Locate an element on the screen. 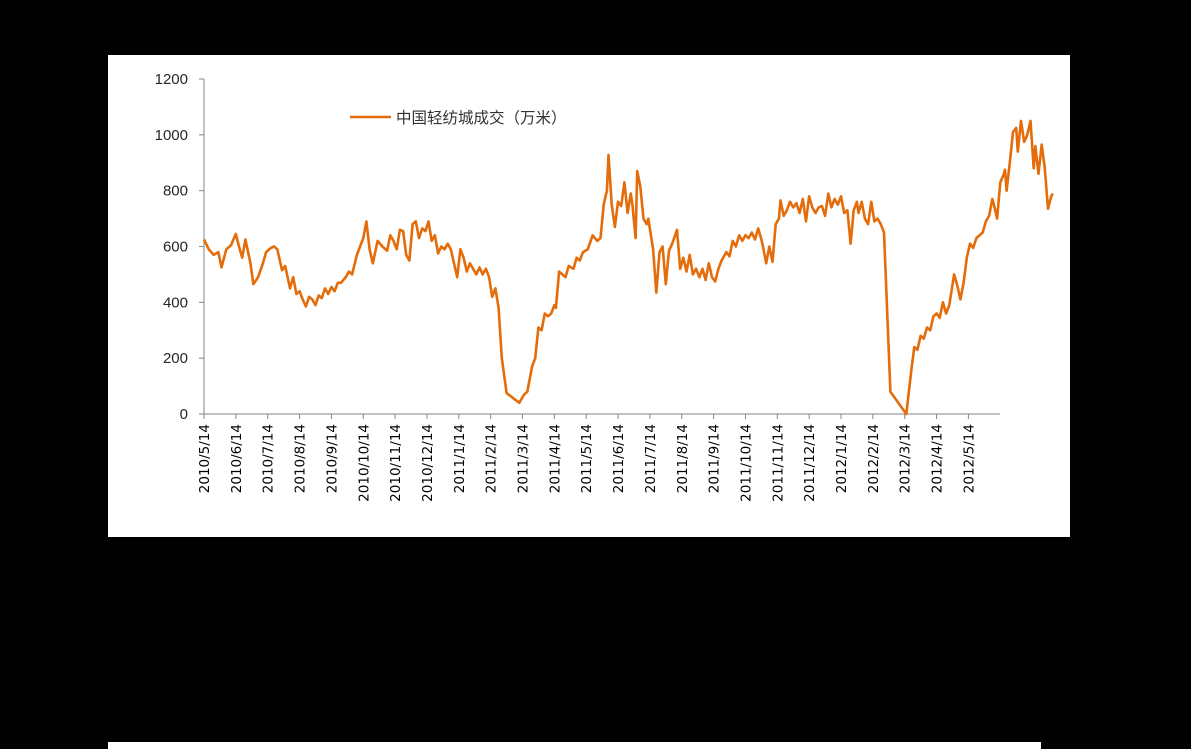 Image resolution: width=1191 pixels, height=749 pixels. x-tick-label: 2011/7/14 is located at coordinates (651, 458).